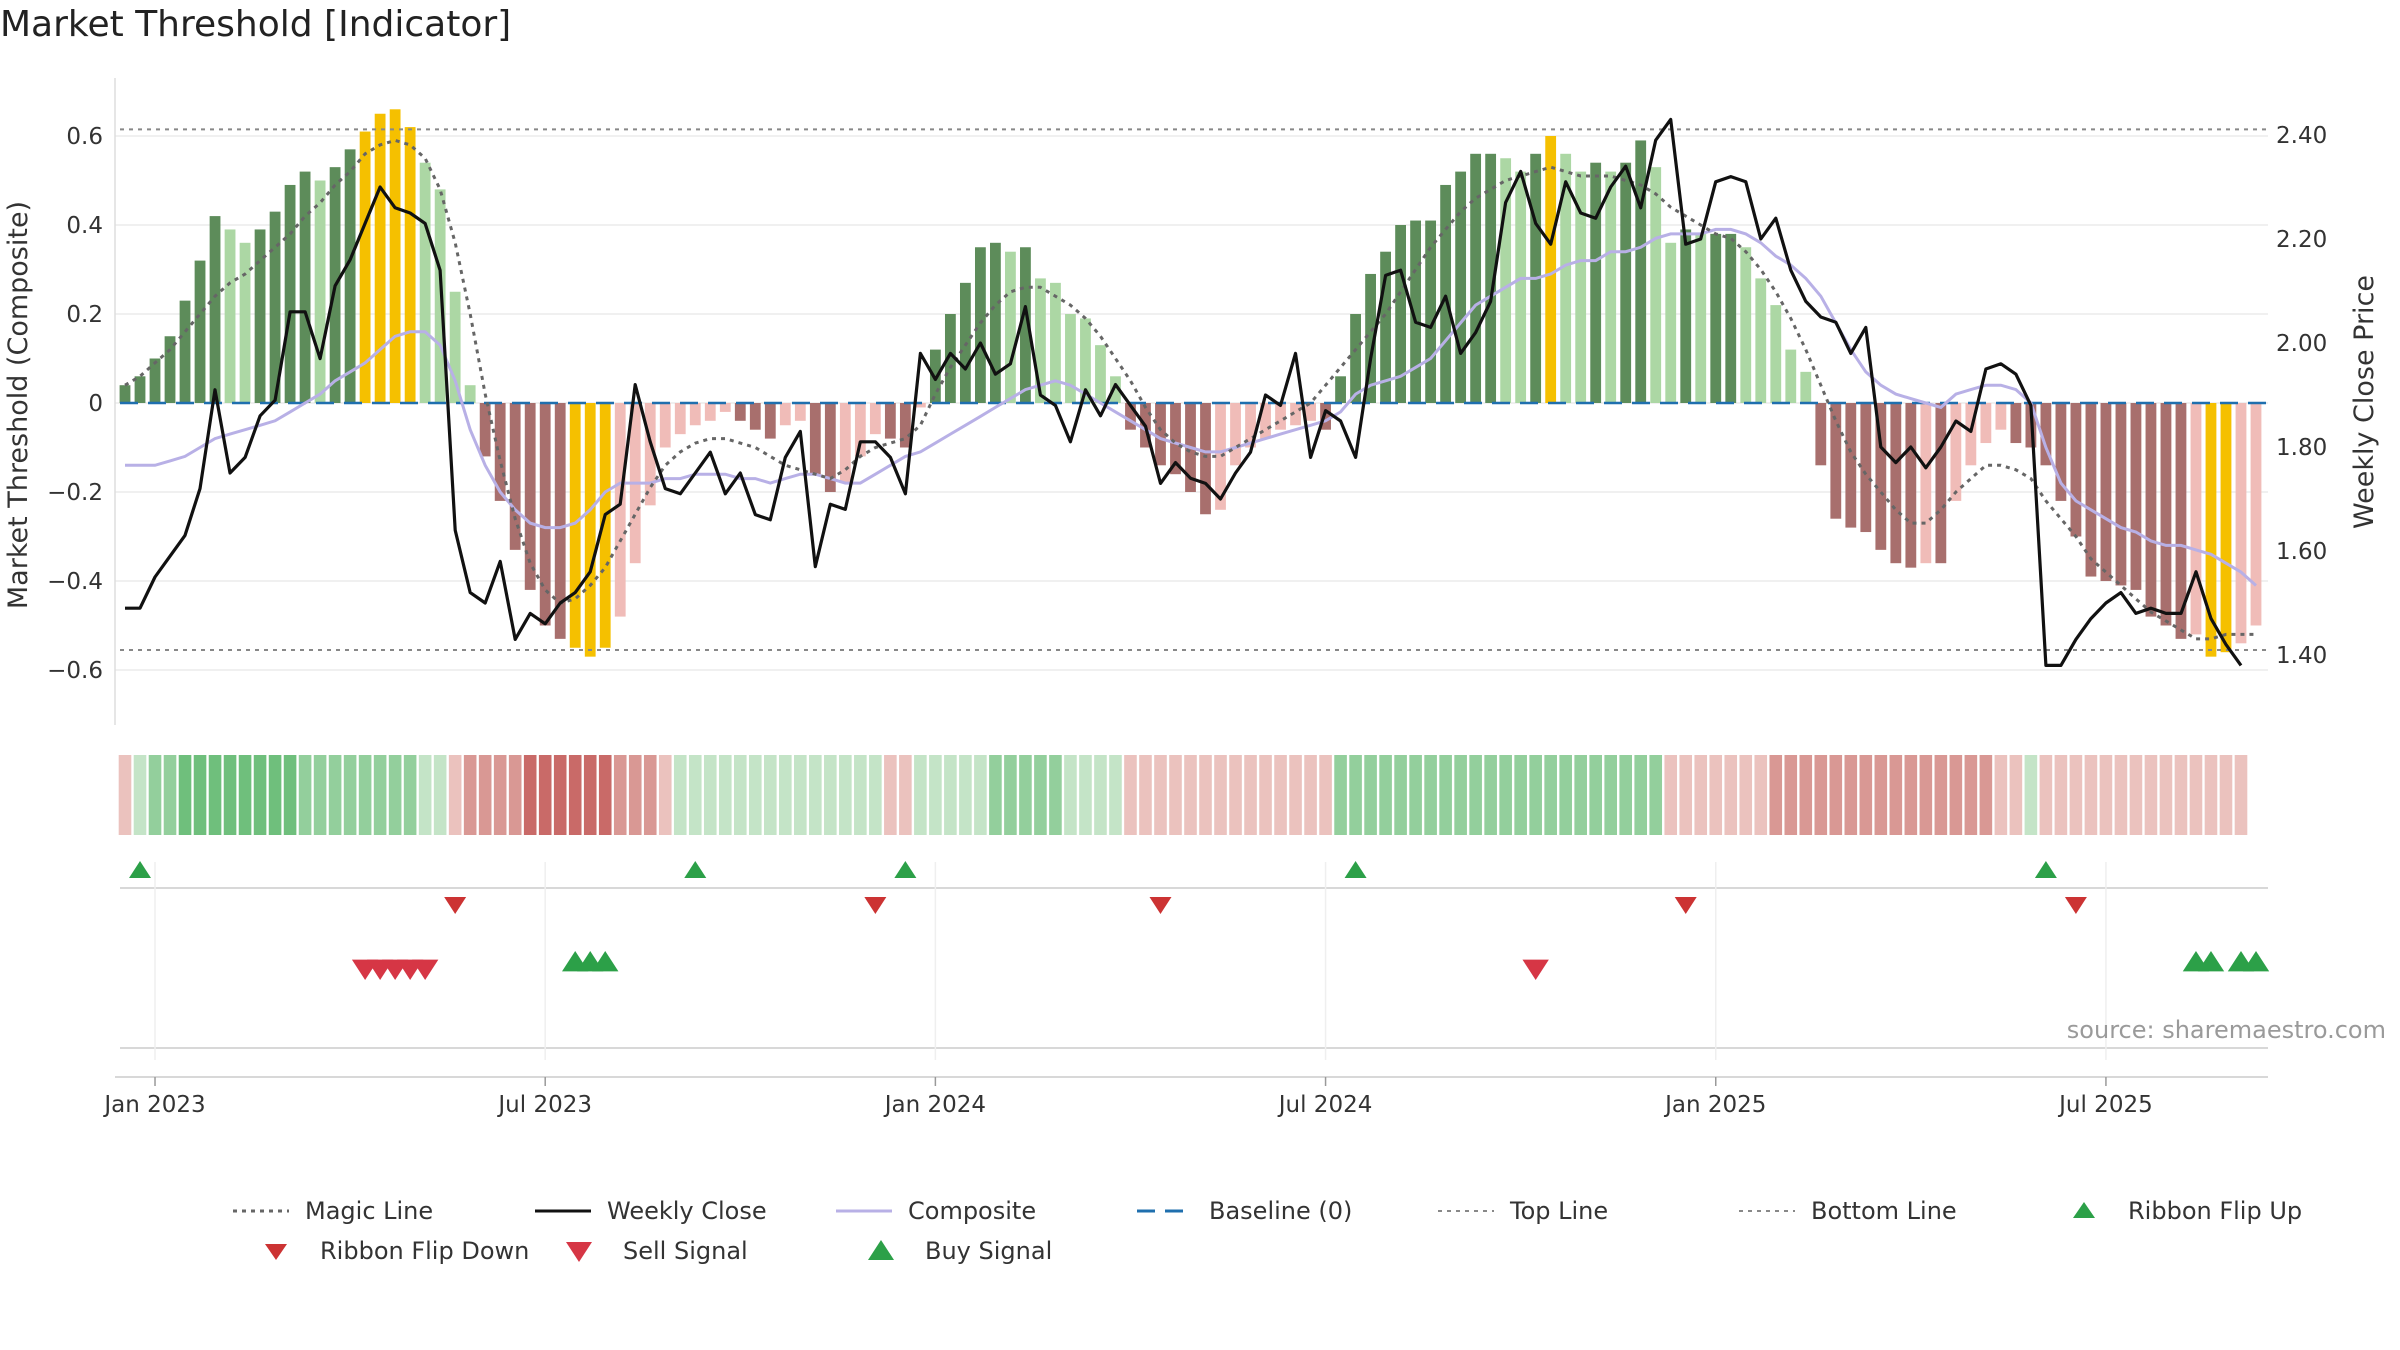  Describe the element at coordinates (934, 1105) in the screenshot. I see `x-tick-label: Jan 2024` at that location.